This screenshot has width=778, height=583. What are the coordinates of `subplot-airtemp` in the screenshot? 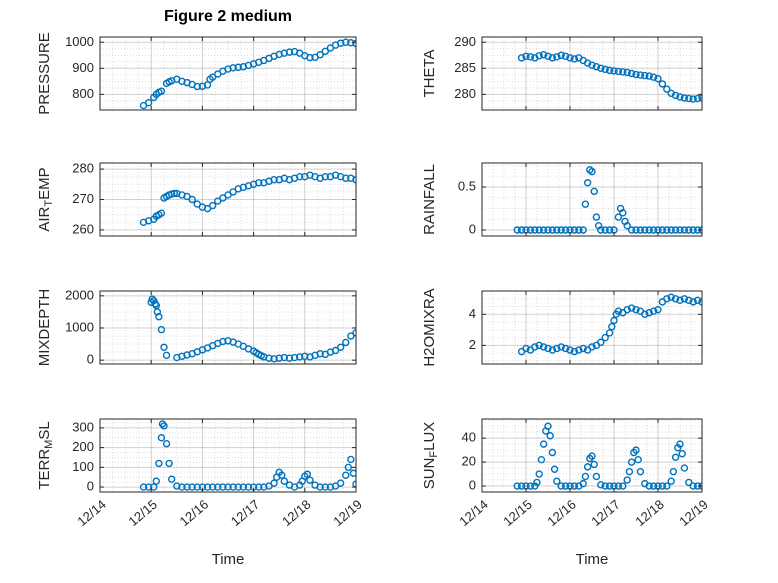 It's located at (194, 199).